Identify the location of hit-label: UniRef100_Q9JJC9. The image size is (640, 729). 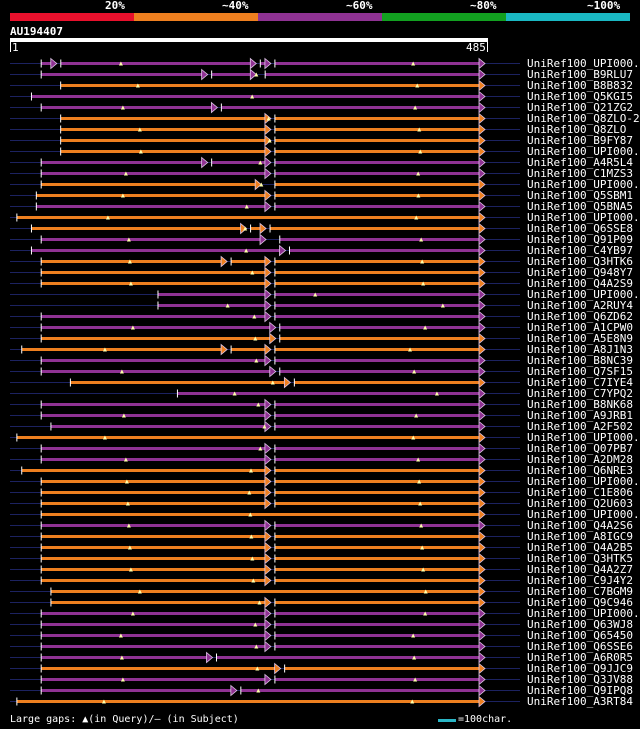
(580, 668).